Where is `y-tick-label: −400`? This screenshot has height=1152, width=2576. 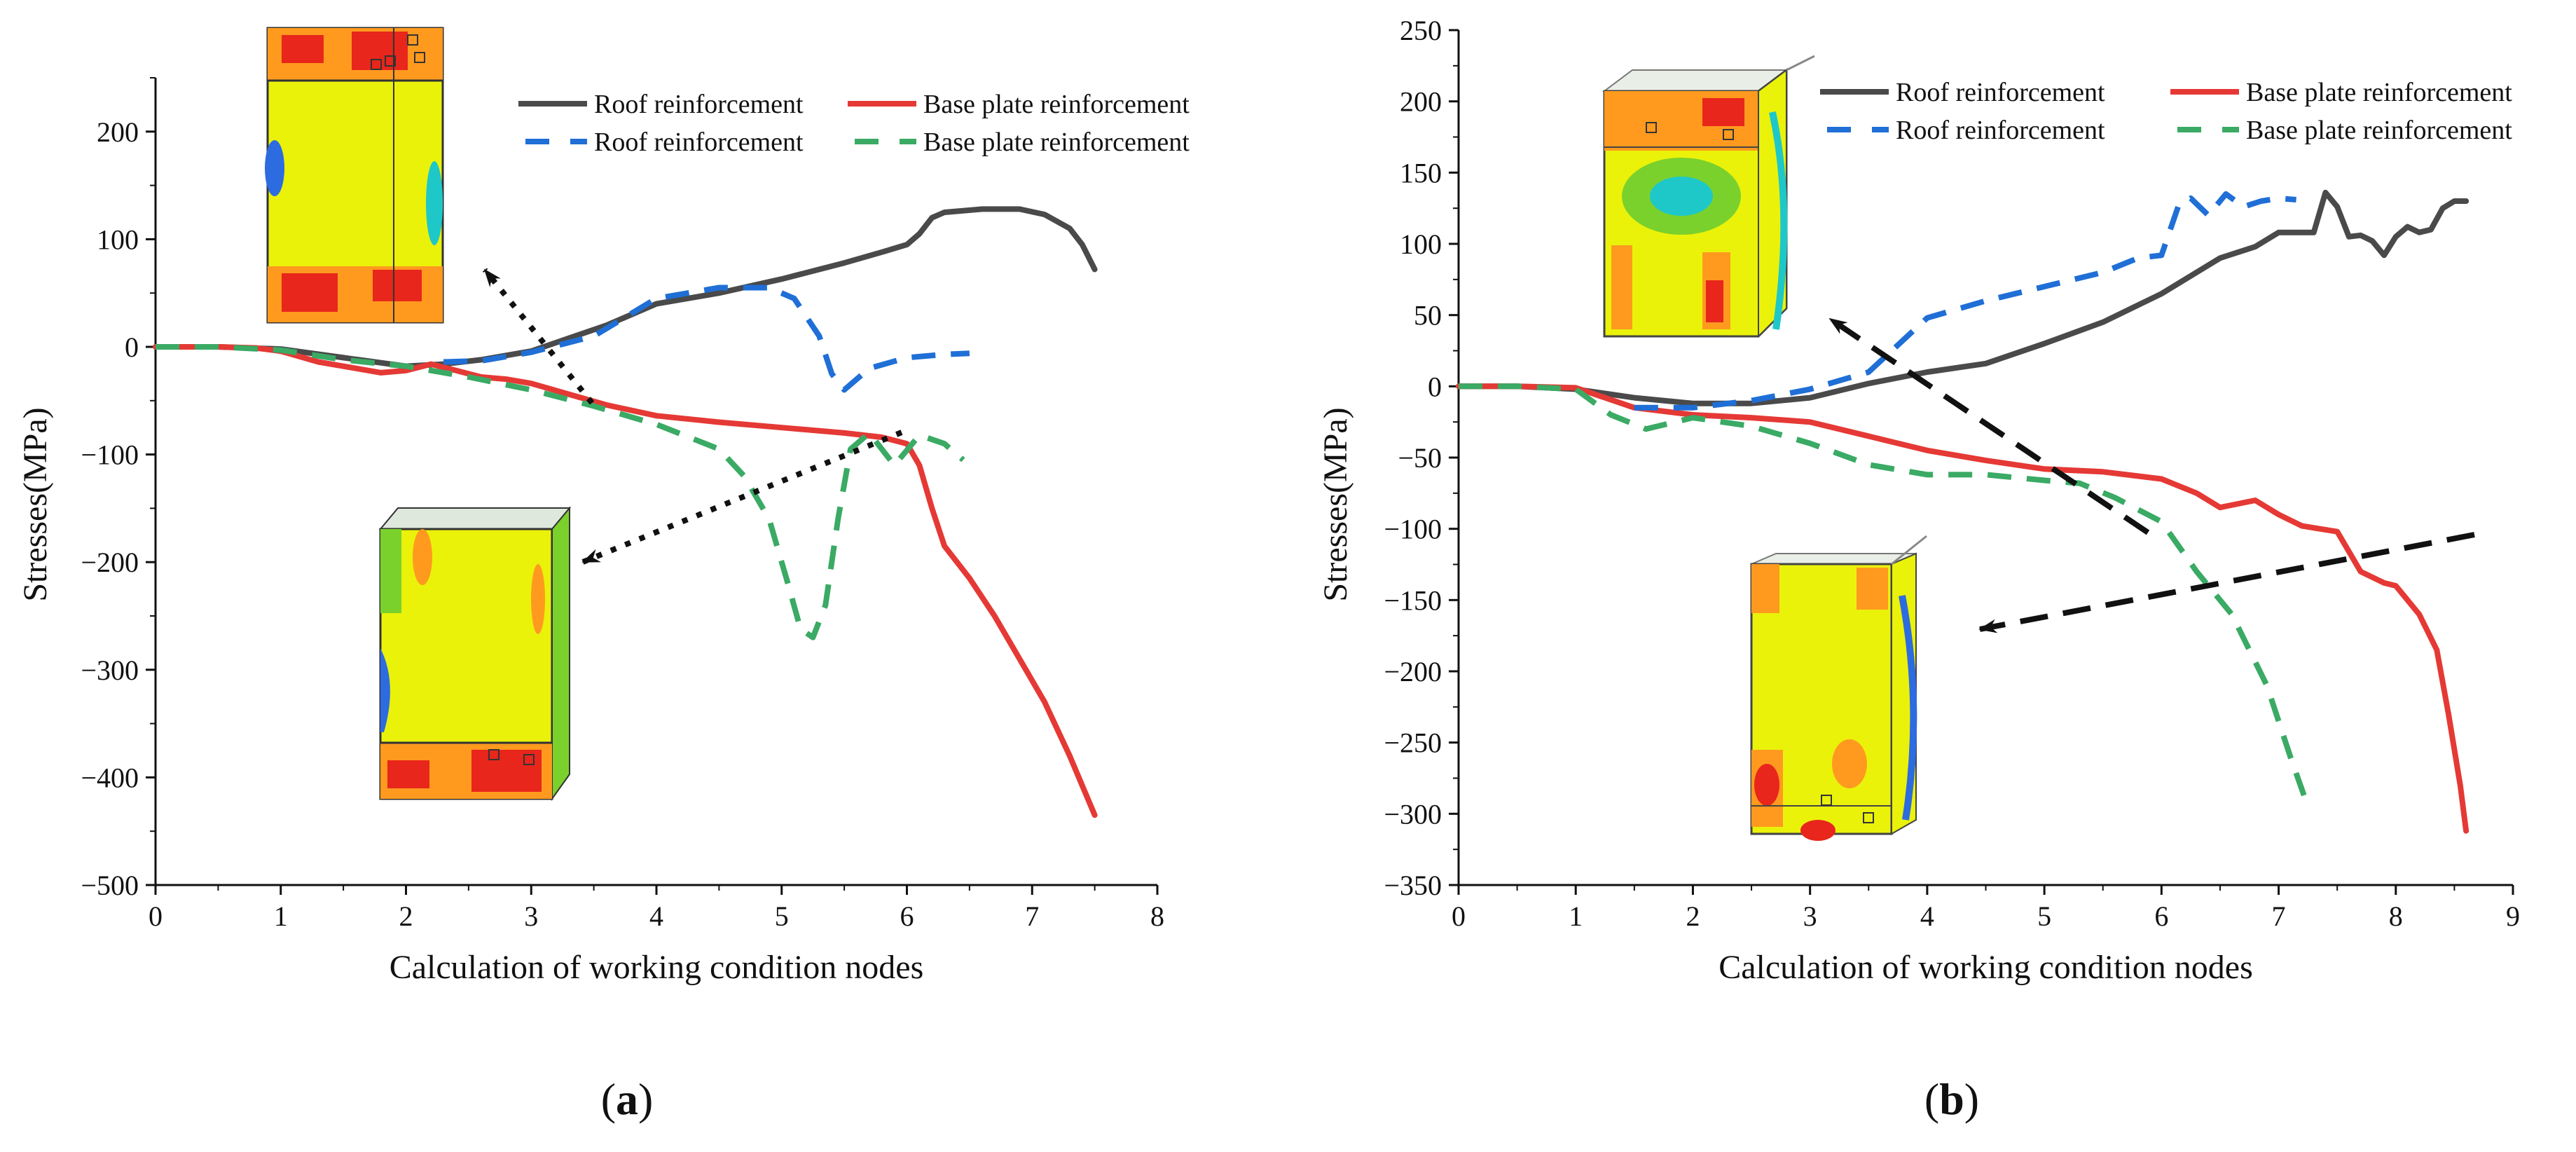
y-tick-label: −400 is located at coordinates (110, 777).